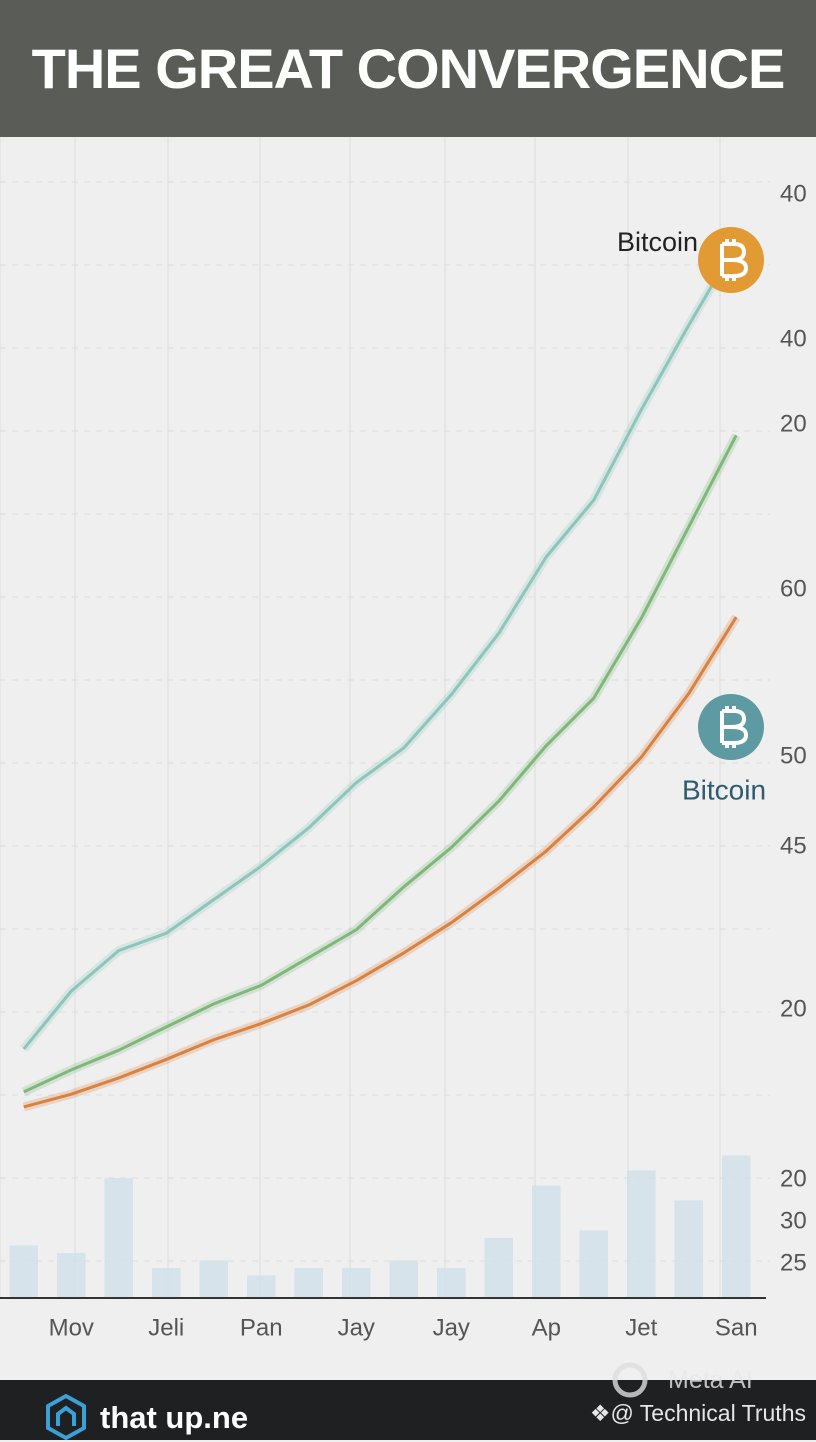 Image resolution: width=816 pixels, height=1442 pixels. I want to click on x-tick-label: San, so click(736, 1327).